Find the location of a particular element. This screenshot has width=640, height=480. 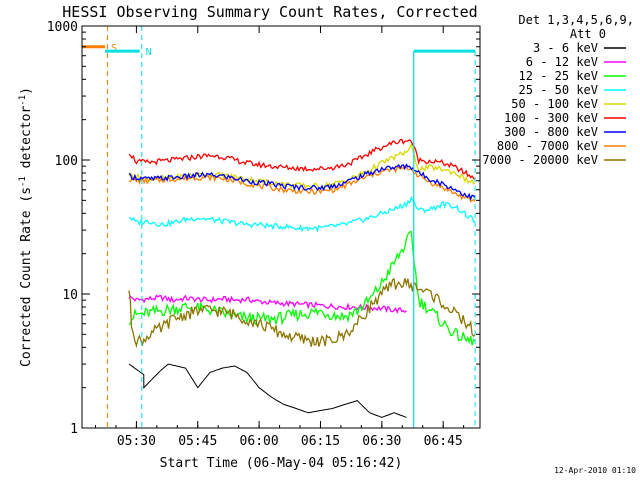

y-tick-label: 1 is located at coordinates (74, 429).